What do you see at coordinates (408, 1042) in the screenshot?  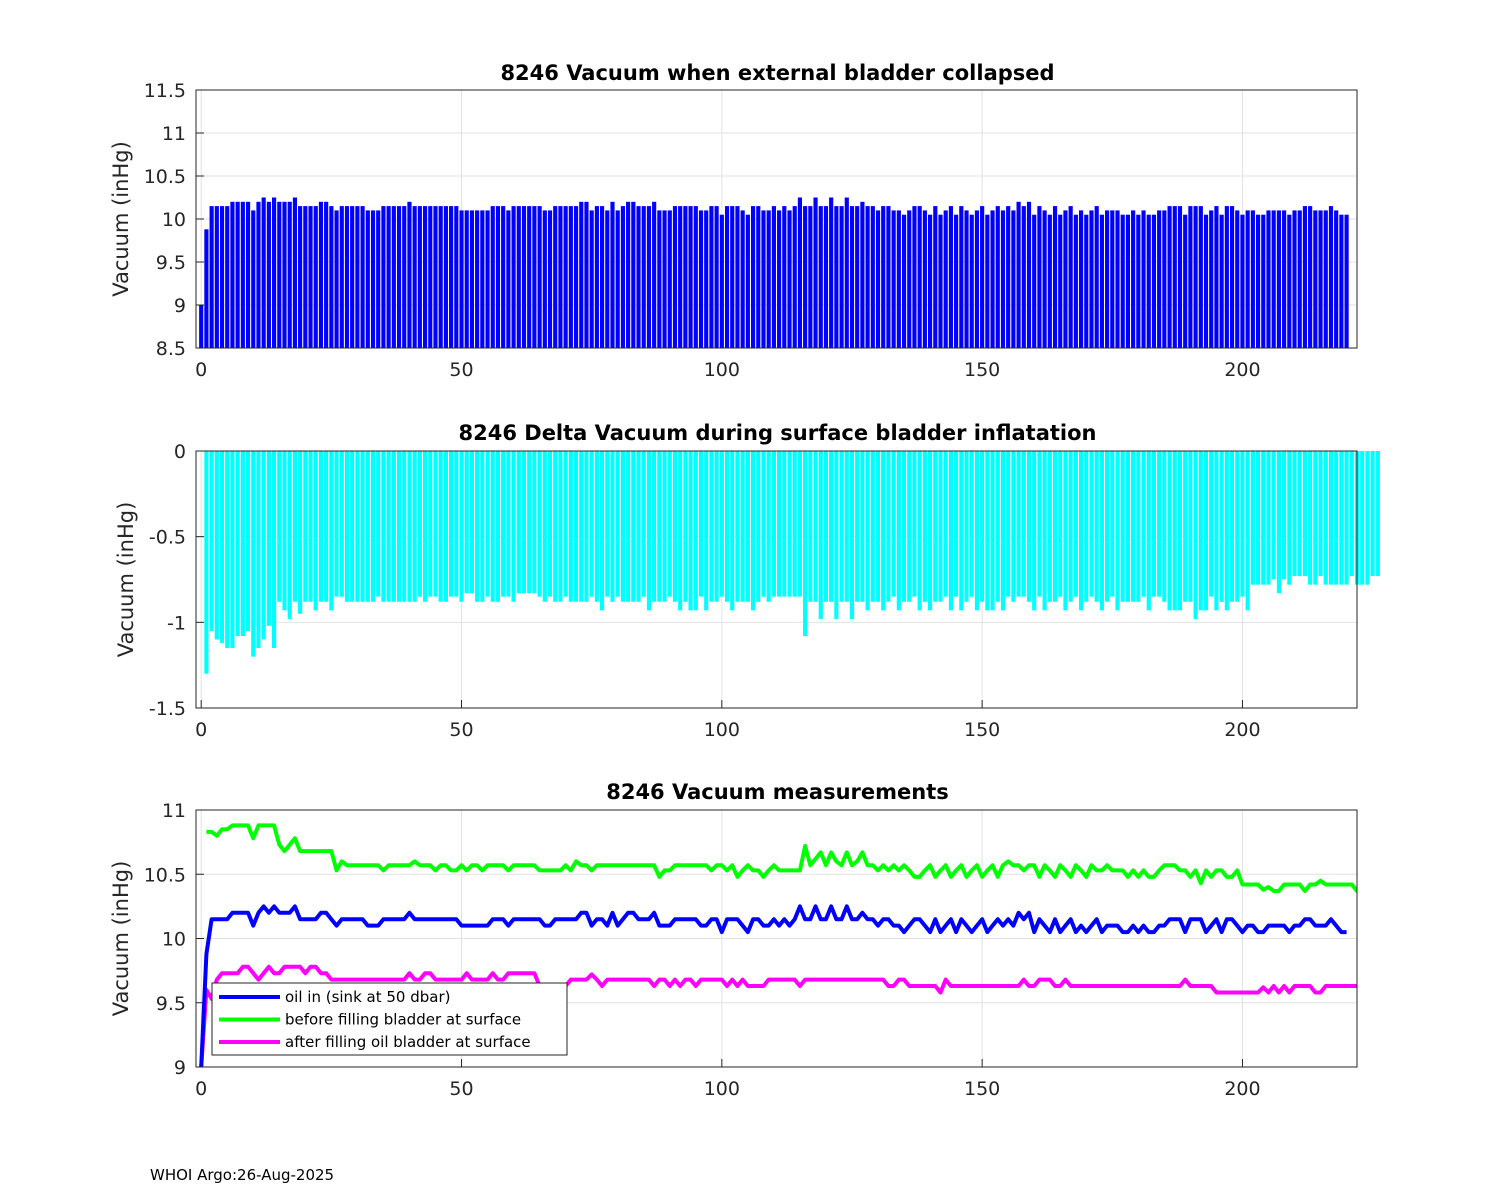 I see `legend-label: after filling oil bladder at surface` at bounding box center [408, 1042].